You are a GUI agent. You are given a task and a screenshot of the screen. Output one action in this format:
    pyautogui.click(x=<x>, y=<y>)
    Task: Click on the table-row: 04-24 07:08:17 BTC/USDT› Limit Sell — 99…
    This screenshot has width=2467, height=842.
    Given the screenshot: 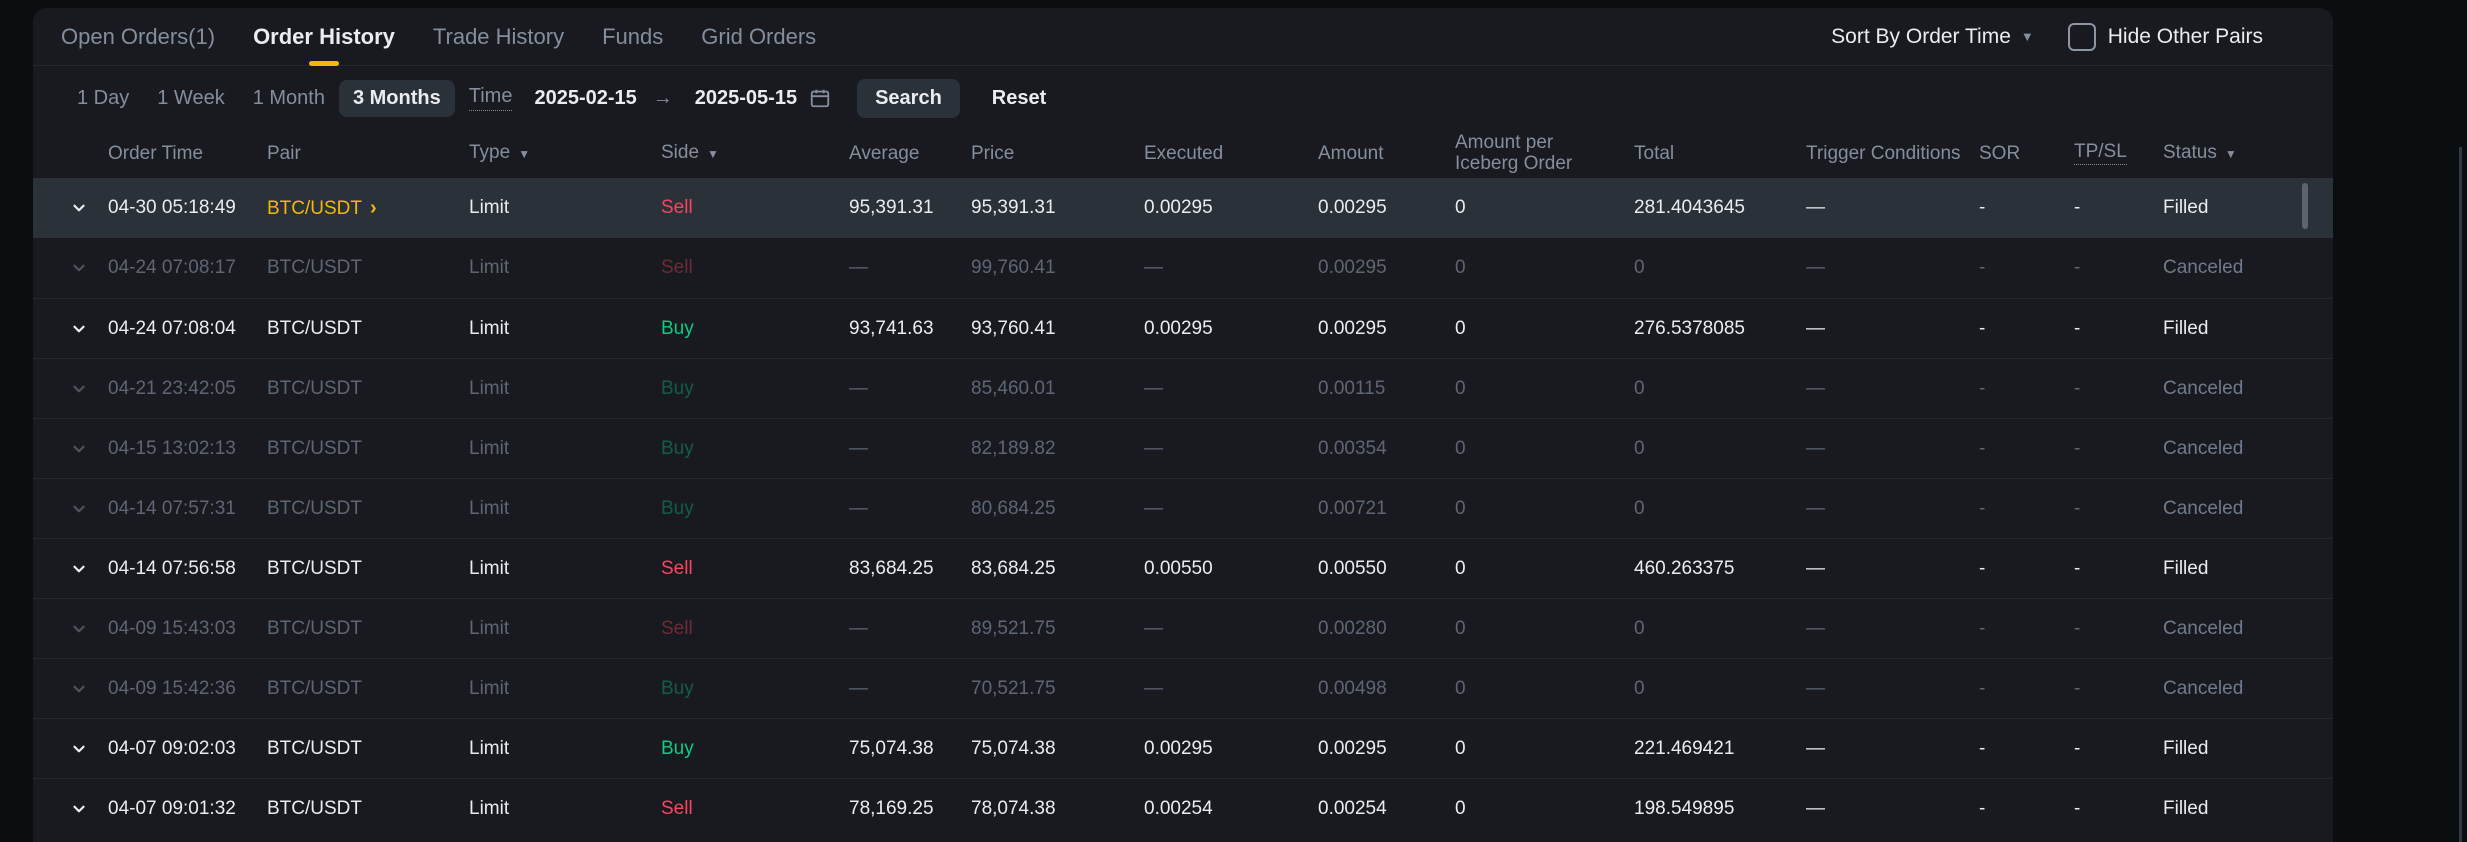 What is the action you would take?
    pyautogui.click(x=1183, y=268)
    